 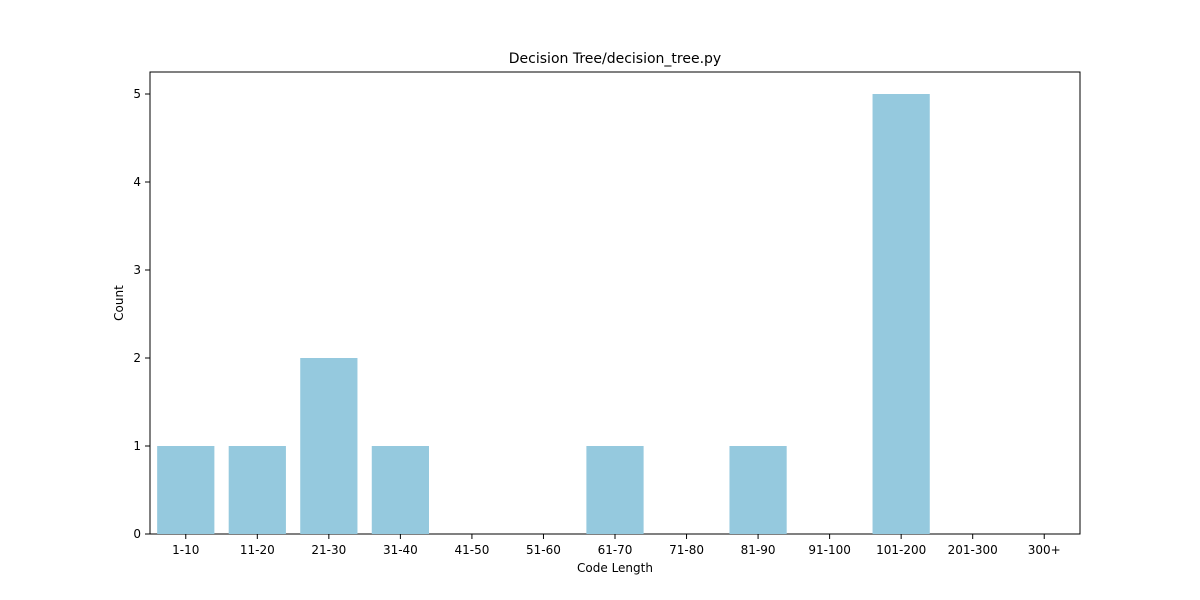 What do you see at coordinates (758, 550) in the screenshot?
I see `x-tick-label: 81-90` at bounding box center [758, 550].